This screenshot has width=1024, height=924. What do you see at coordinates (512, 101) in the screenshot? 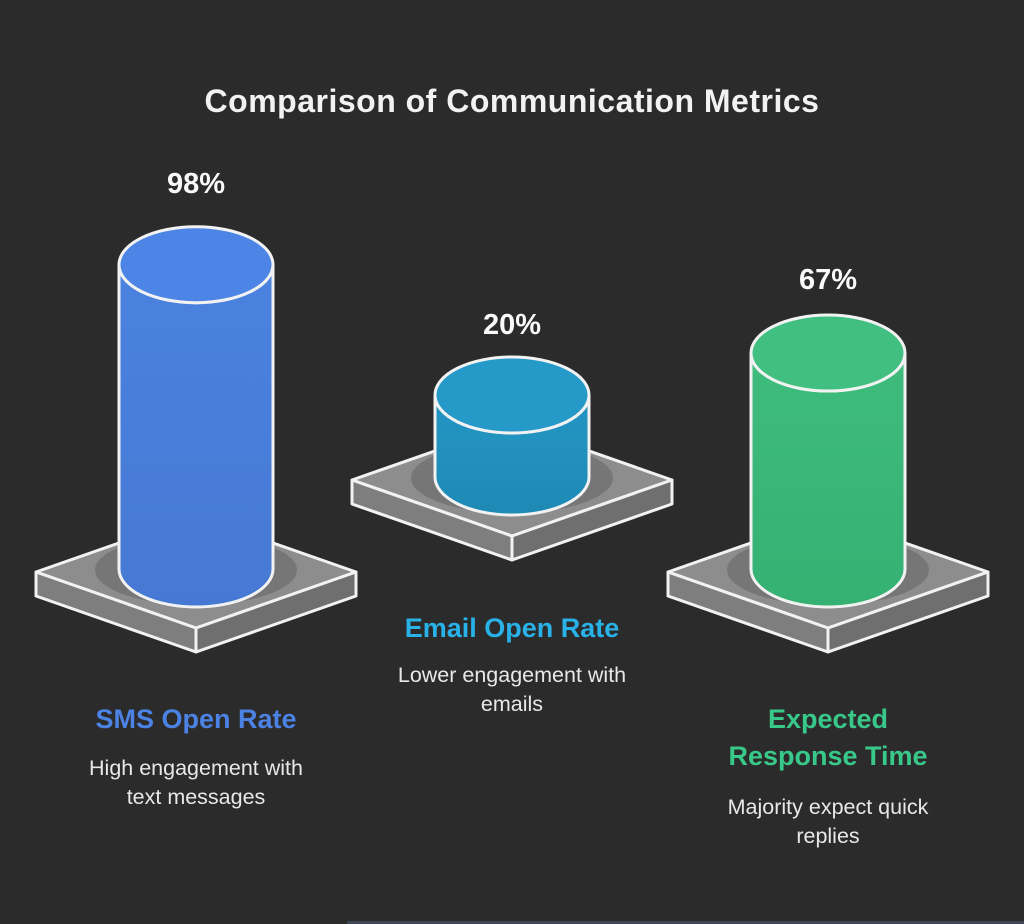
I see `chart-title: Comparison of Communication Metrics` at bounding box center [512, 101].